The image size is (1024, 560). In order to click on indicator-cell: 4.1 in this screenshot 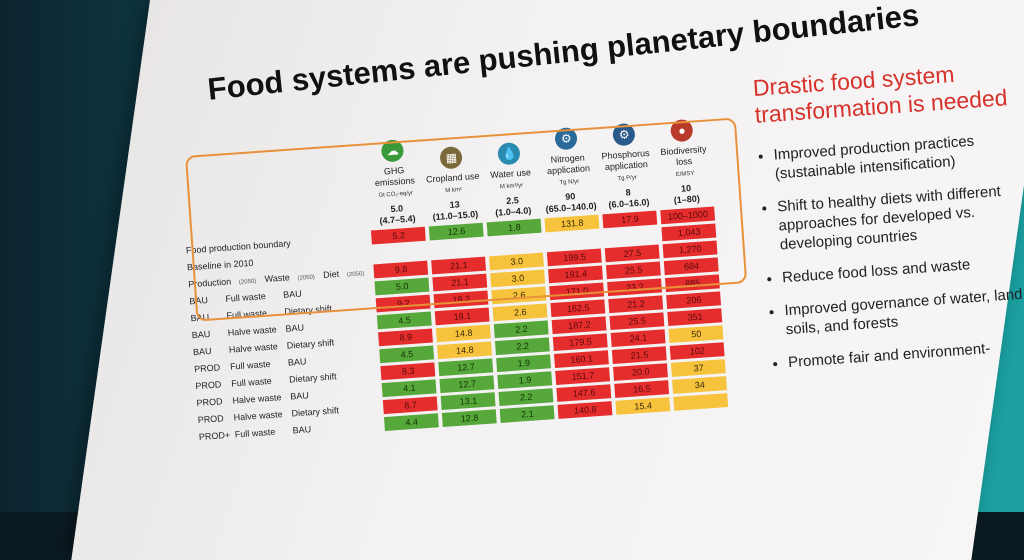, I will do `click(409, 388)`.